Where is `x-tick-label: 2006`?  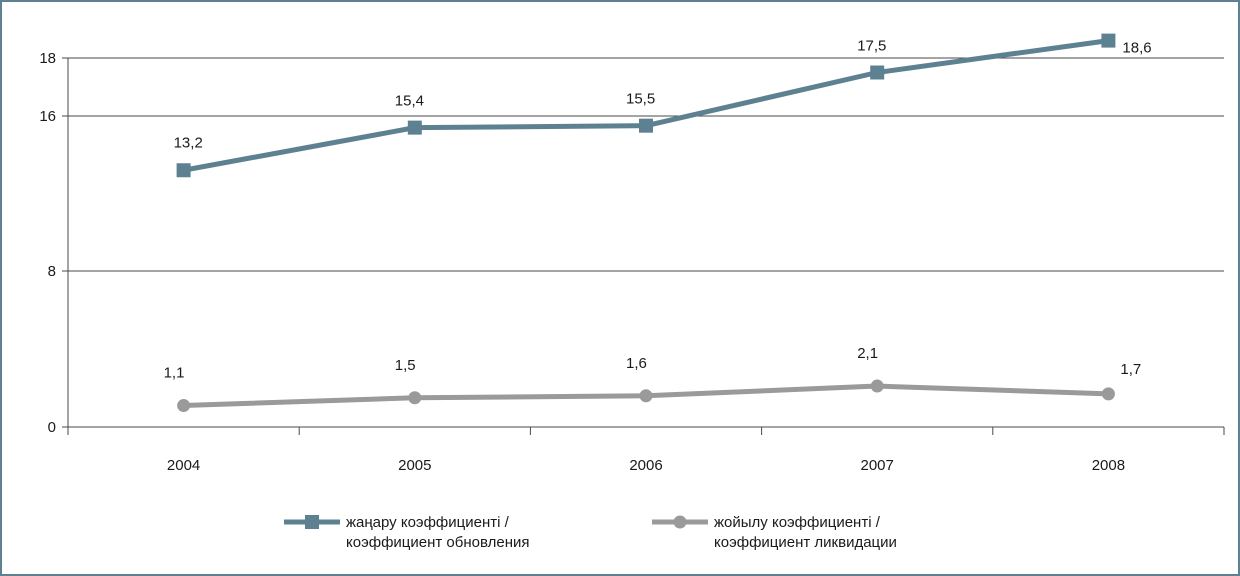 x-tick-label: 2006 is located at coordinates (645, 465).